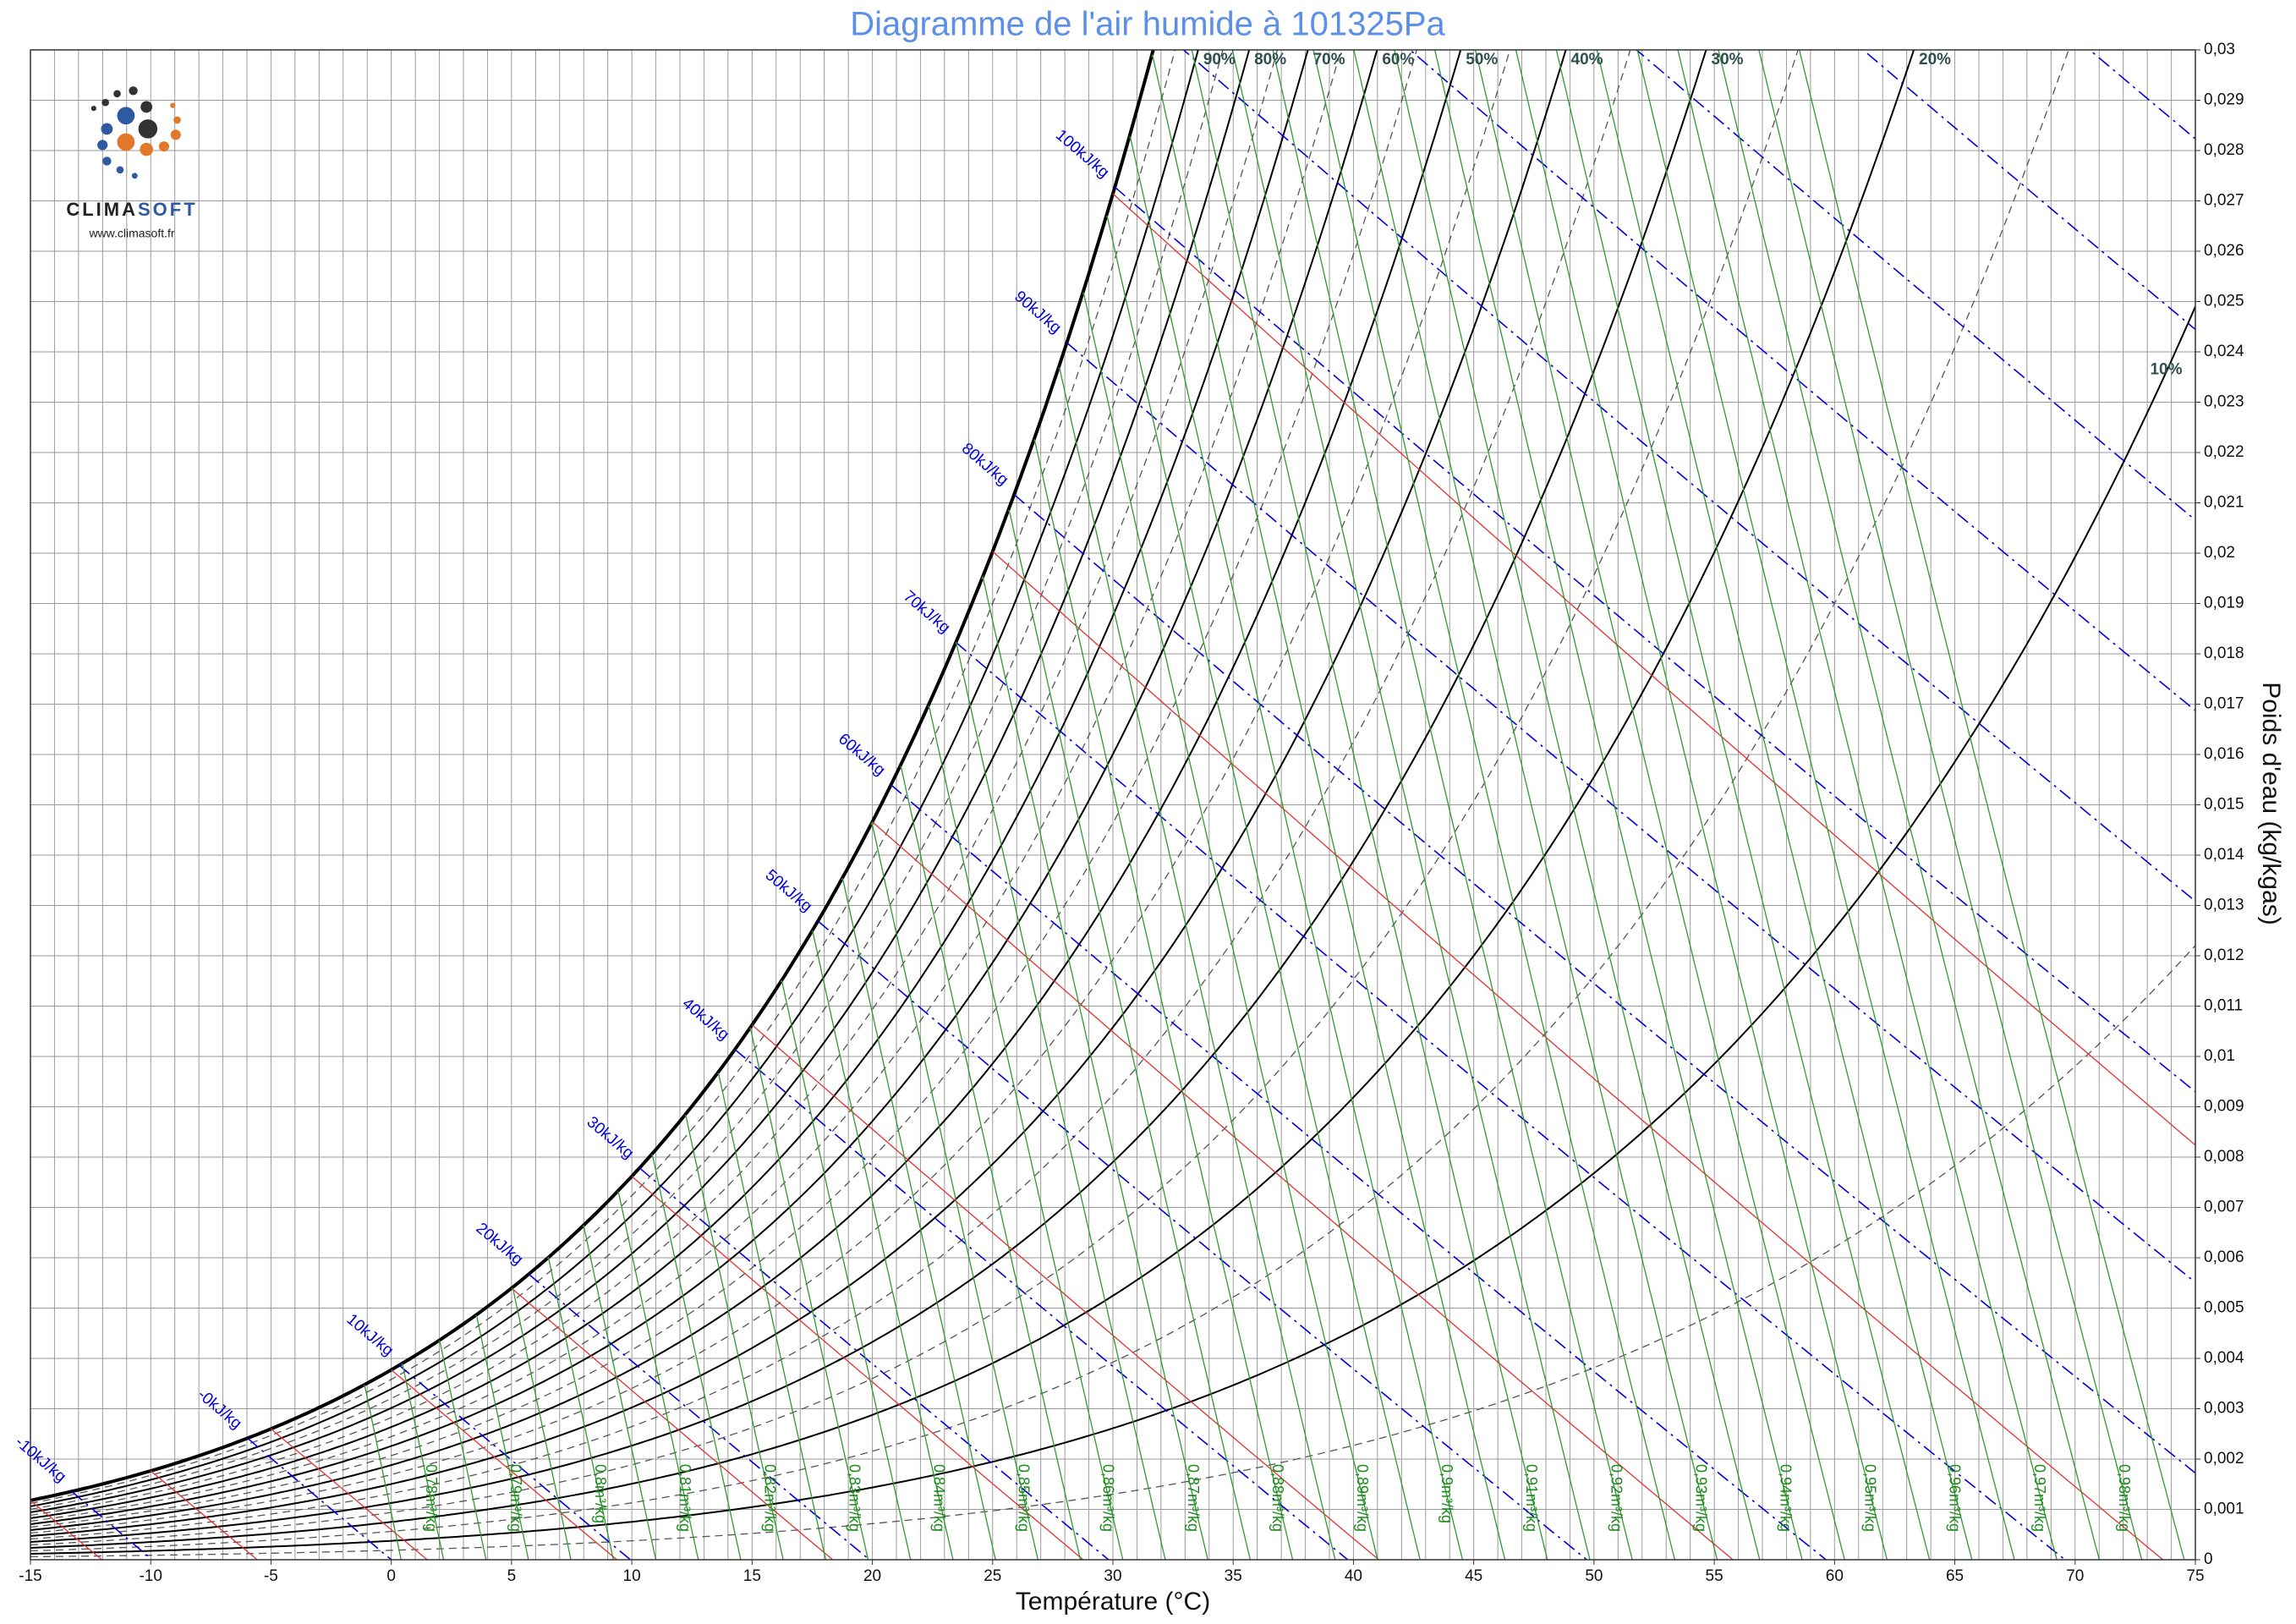 The width and height of the screenshot is (2296, 1624). What do you see at coordinates (2166, 370) in the screenshot?
I see `rh-label: 10%` at bounding box center [2166, 370].